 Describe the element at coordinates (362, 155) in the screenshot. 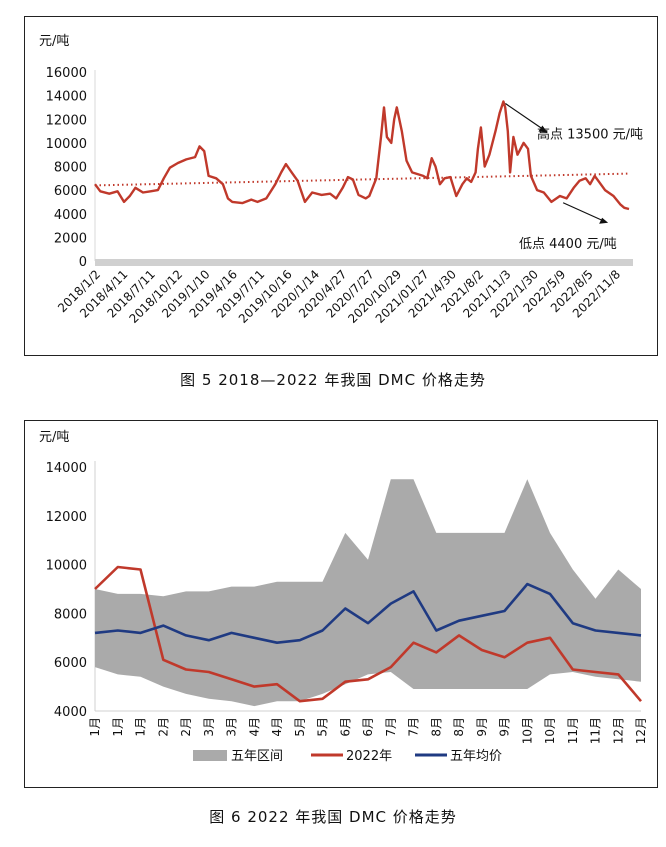

I see `price-series-line` at that location.